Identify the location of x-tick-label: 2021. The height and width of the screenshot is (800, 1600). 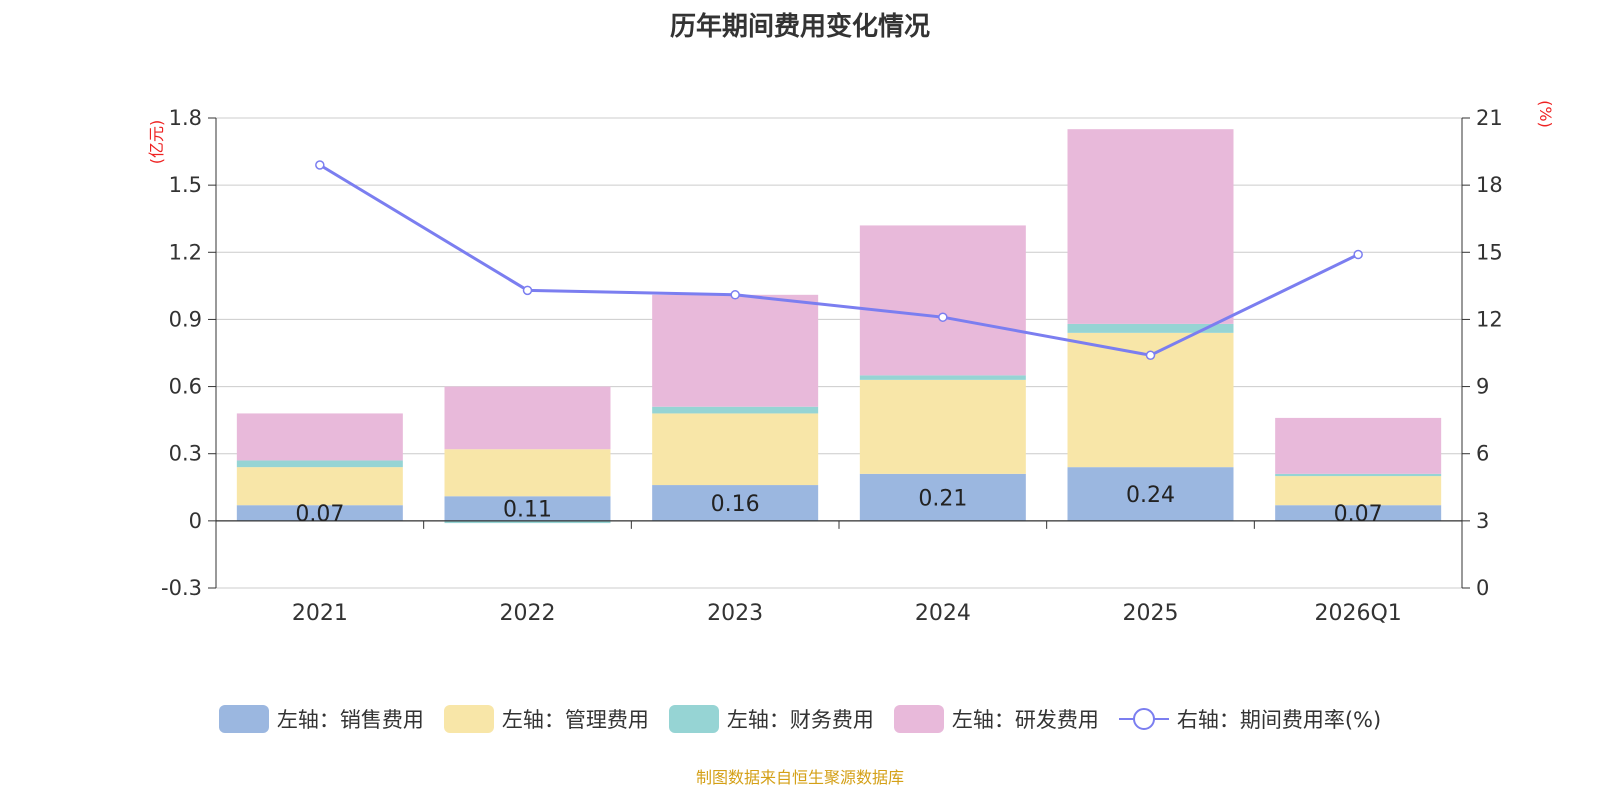
(320, 613).